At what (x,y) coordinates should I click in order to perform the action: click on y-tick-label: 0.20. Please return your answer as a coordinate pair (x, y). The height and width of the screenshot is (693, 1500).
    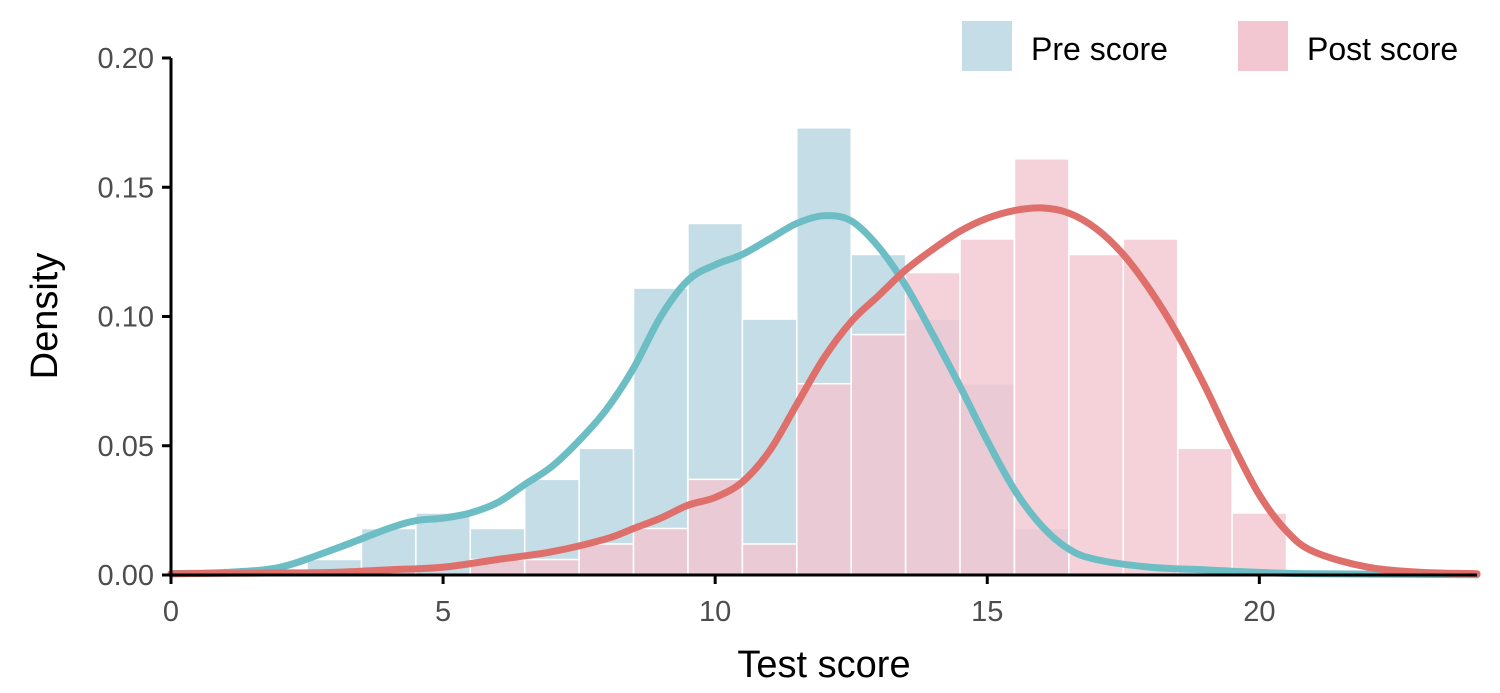
    Looking at the image, I should click on (126, 59).